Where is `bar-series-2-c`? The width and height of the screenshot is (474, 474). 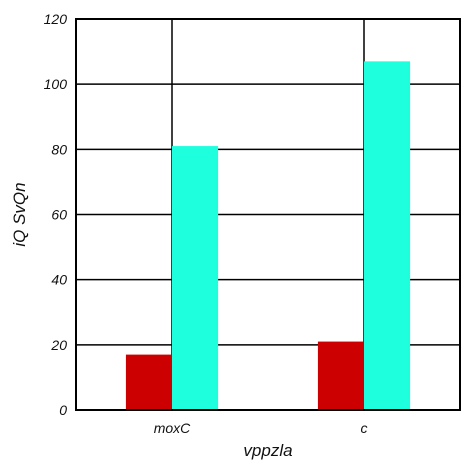
bar-series-2-c is located at coordinates (387, 235).